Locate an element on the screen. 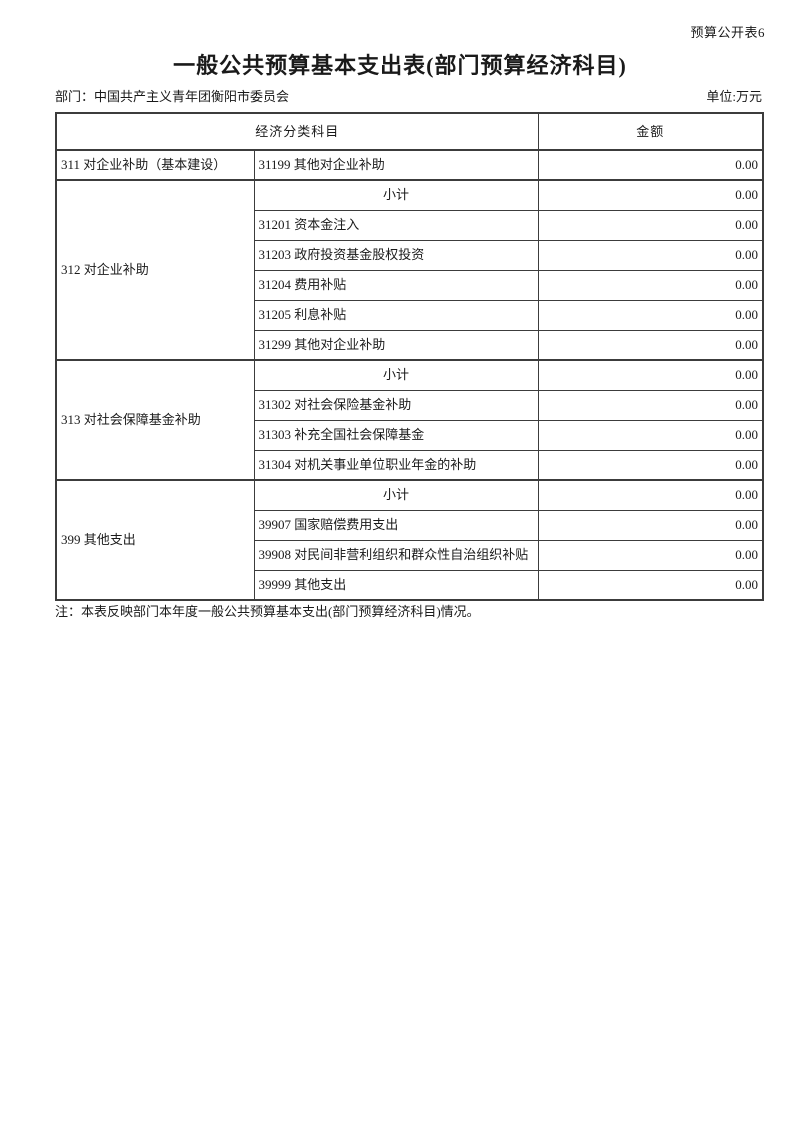 The height and width of the screenshot is (1131, 800). table-row: 31304 对机关事业单位职业年金的补助 0.00 is located at coordinates (410, 465).